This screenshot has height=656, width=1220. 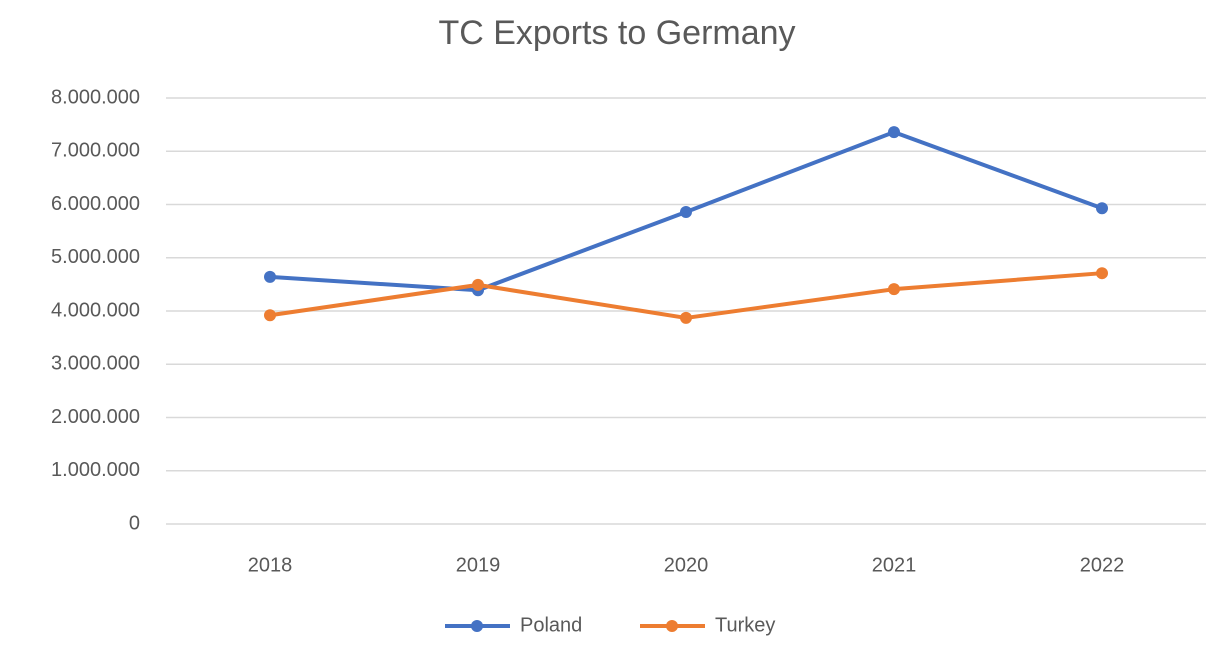 What do you see at coordinates (894, 565) in the screenshot?
I see `x-tick-label: 2021` at bounding box center [894, 565].